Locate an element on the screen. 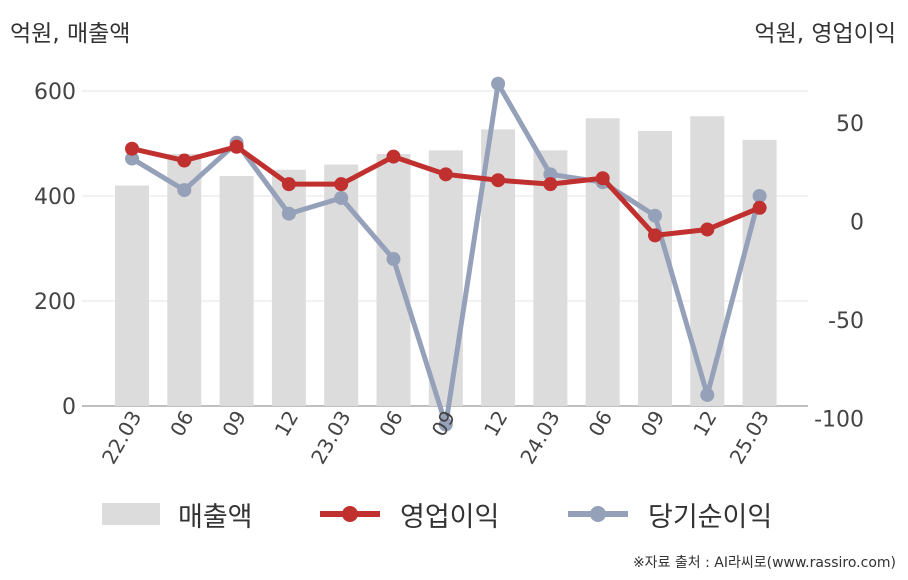 This screenshot has height=580, width=908. legend-swatch-net is located at coordinates (598, 514).